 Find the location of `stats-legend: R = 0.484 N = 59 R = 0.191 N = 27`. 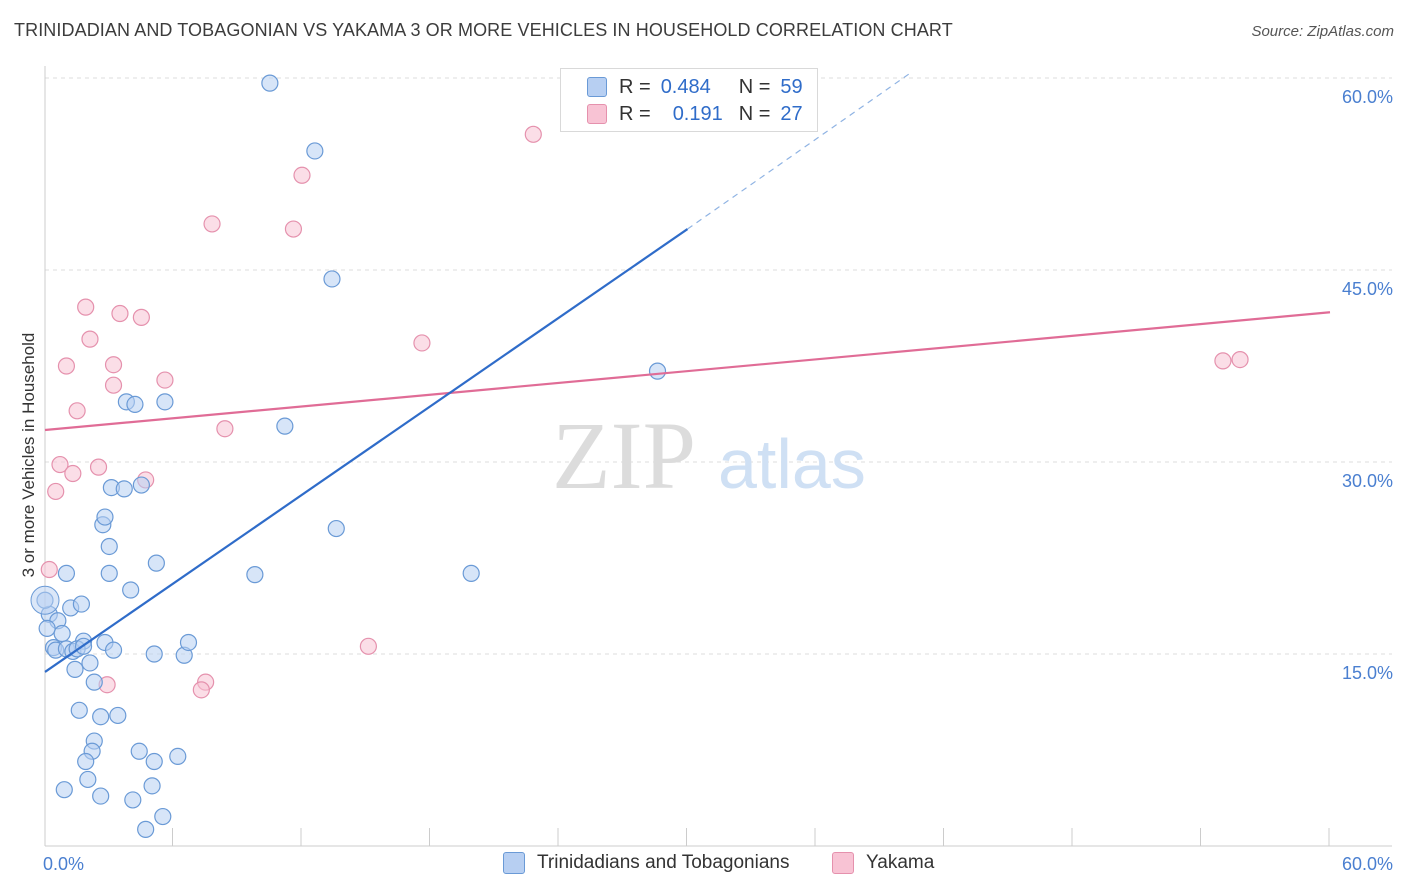

stats-legend: R = 0.484 N = 59 R = 0.191 N = 27 is located at coordinates (689, 100).